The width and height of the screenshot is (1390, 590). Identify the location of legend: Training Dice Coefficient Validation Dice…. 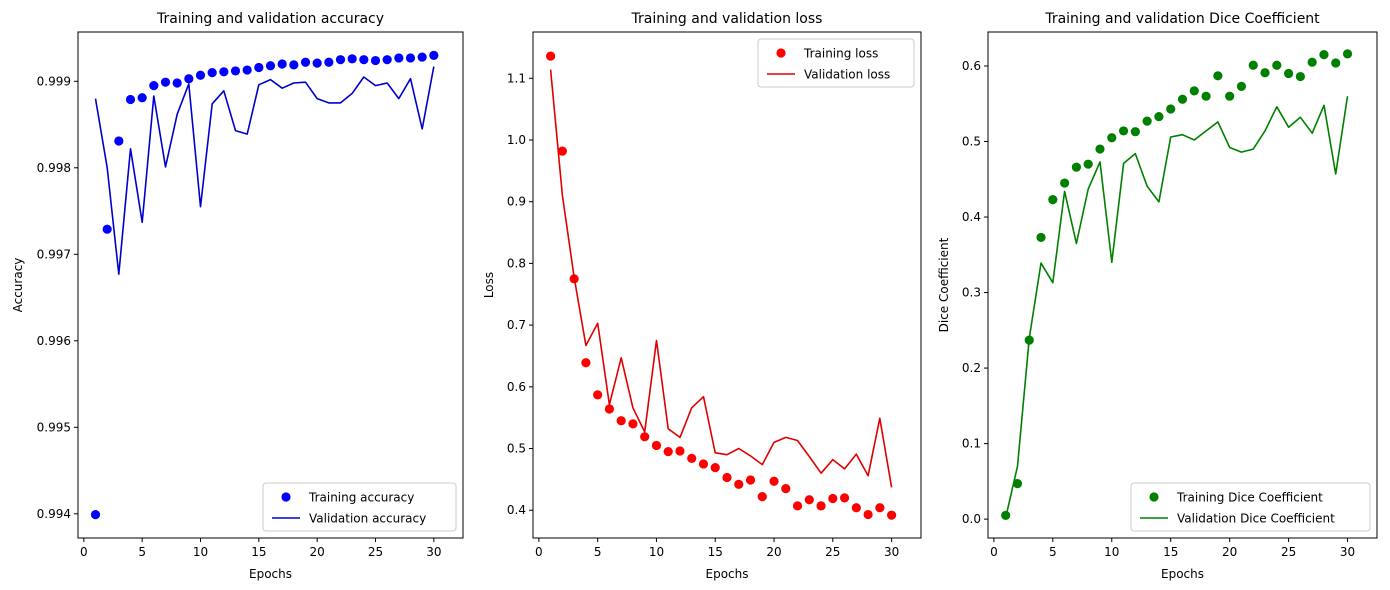
(1250, 507).